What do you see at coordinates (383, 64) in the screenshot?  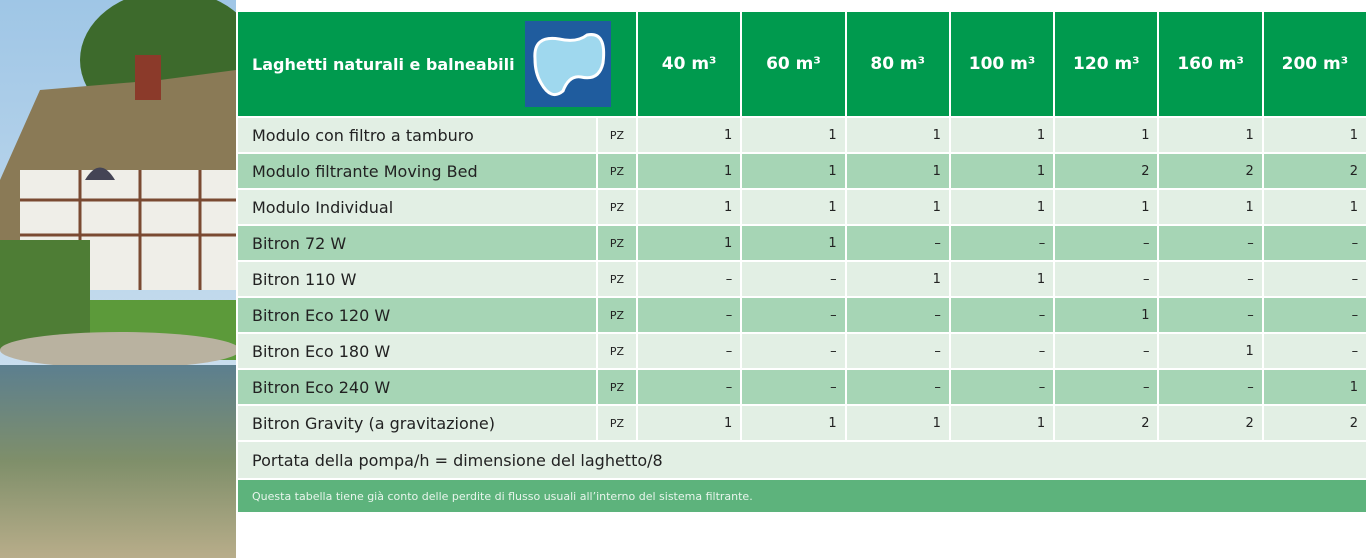 I see `header-title: Laghetti naturali e balneabili` at bounding box center [383, 64].